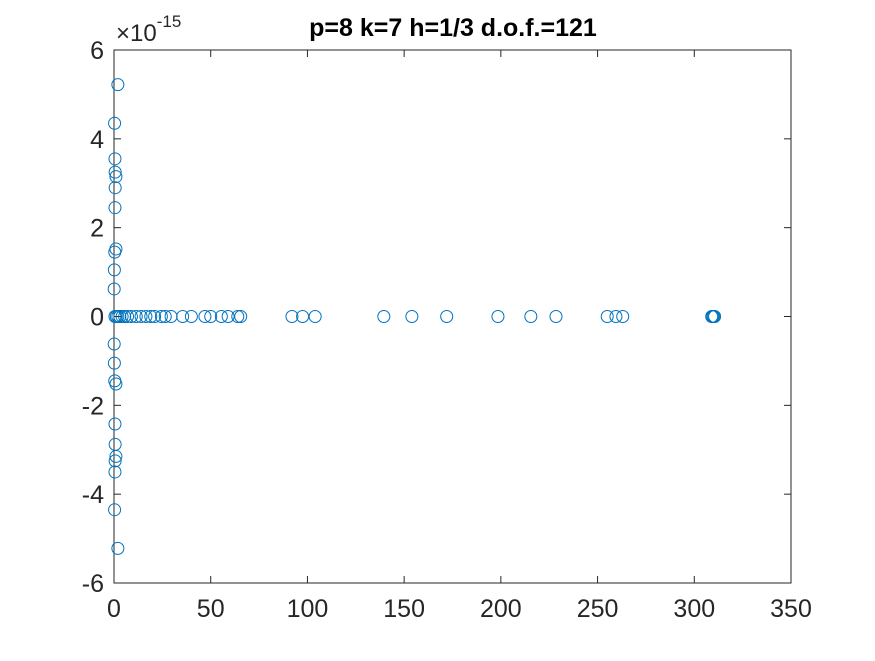 The image size is (875, 661). I want to click on y-exponent-power: -15, so click(169, 21).